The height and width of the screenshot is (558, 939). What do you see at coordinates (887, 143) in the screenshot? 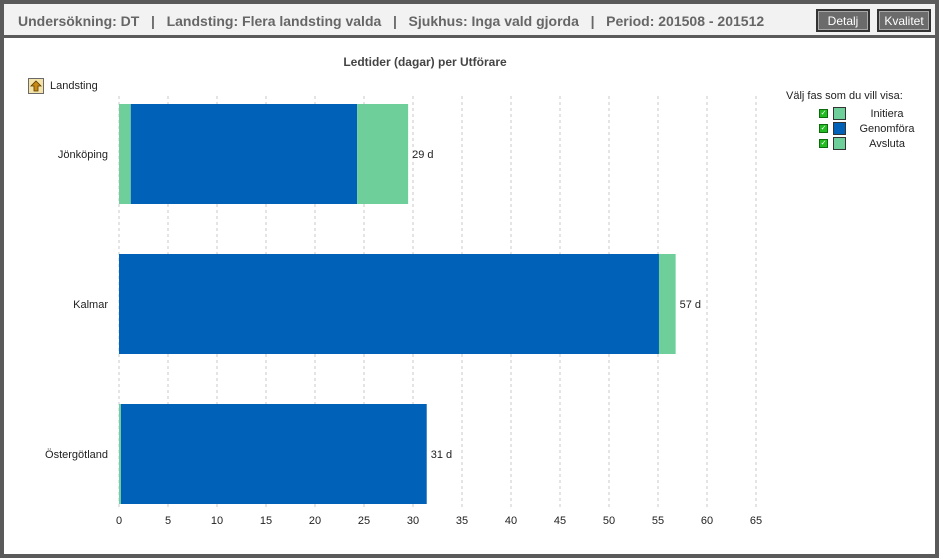
I see `legend-label-avsluta: Avsluta` at bounding box center [887, 143].